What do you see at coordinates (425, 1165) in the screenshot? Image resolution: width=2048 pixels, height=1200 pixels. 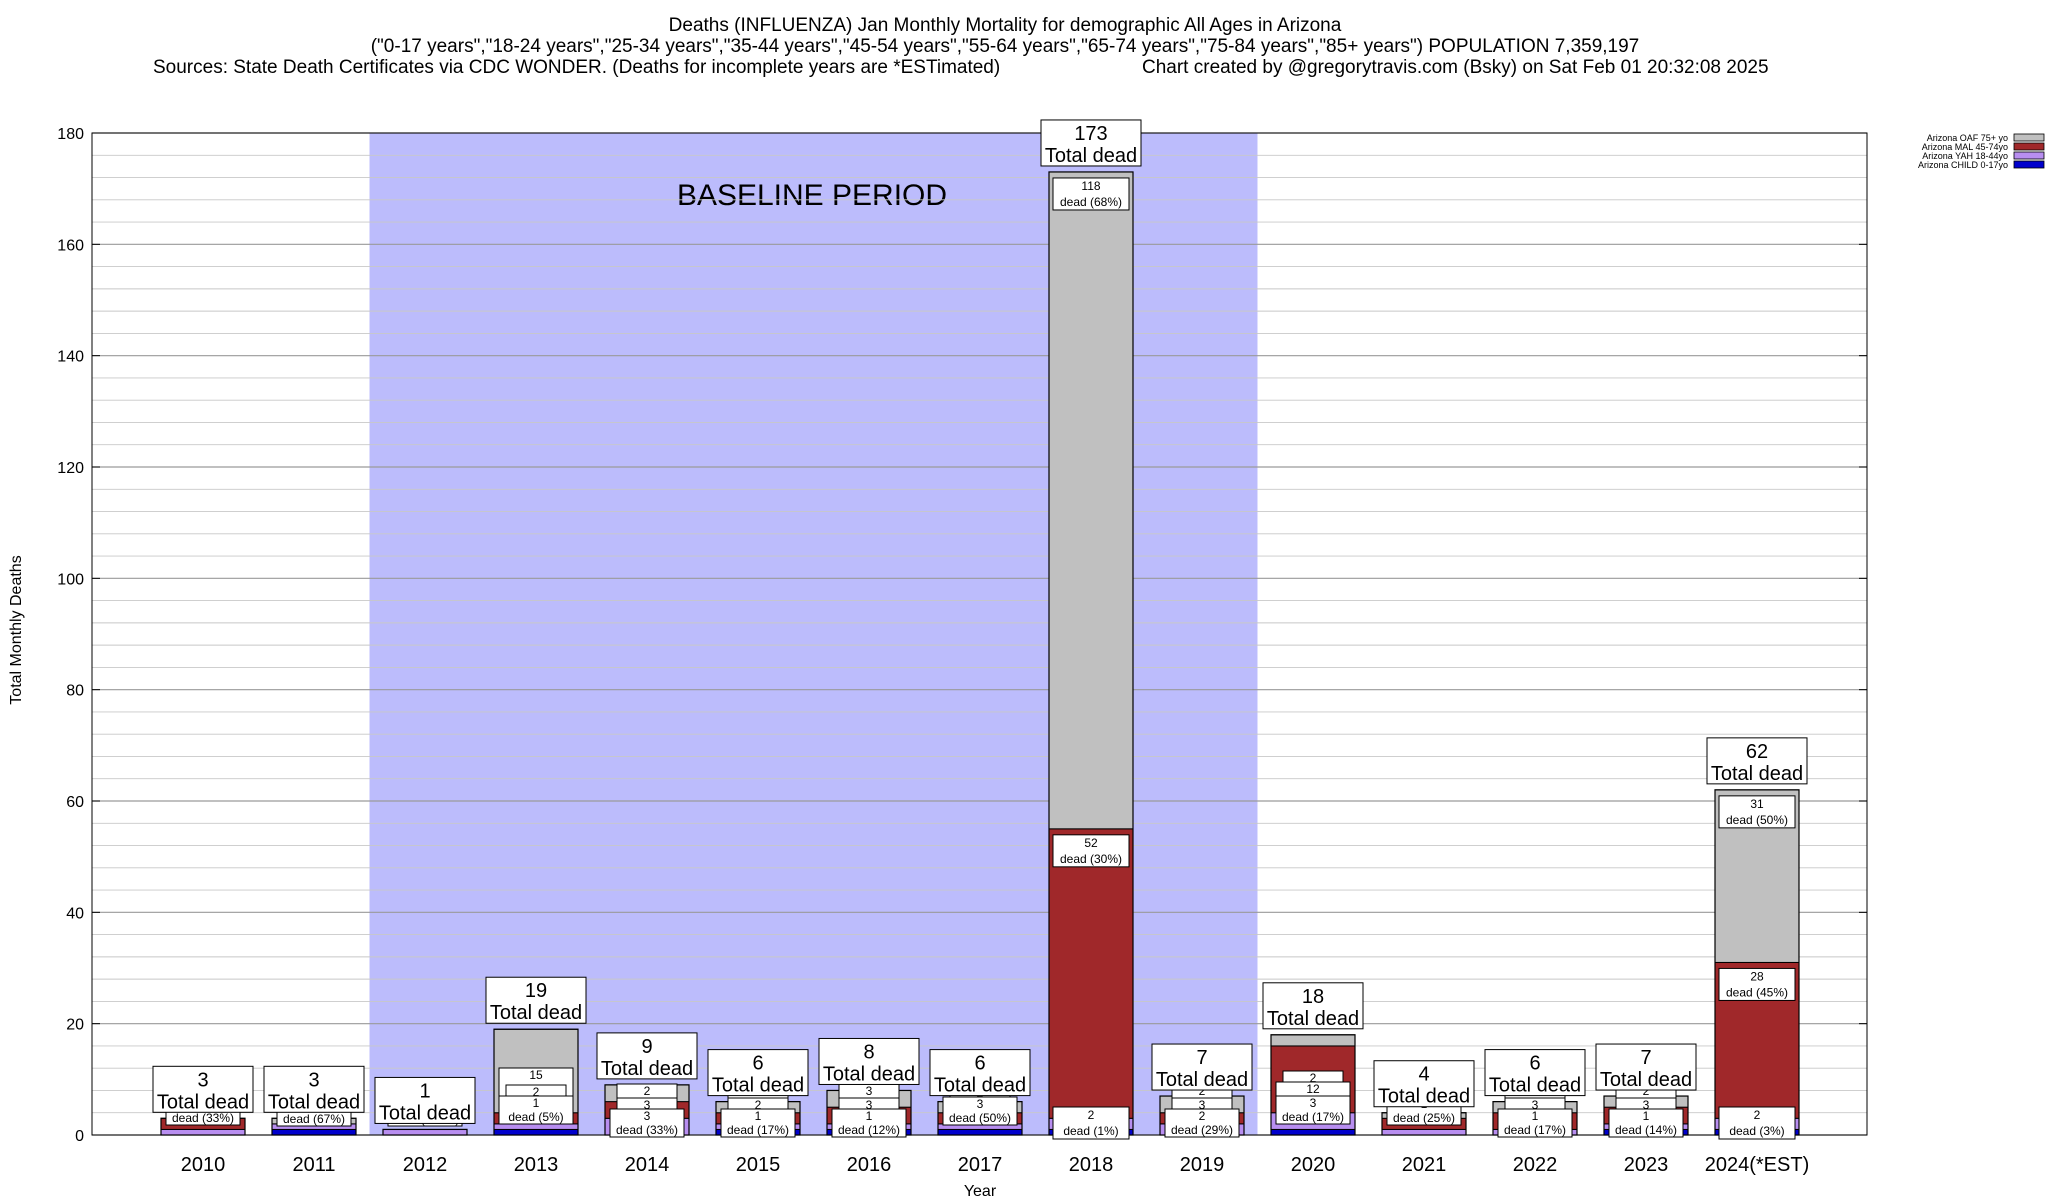 I see `x-tick-label: 2012` at bounding box center [425, 1165].